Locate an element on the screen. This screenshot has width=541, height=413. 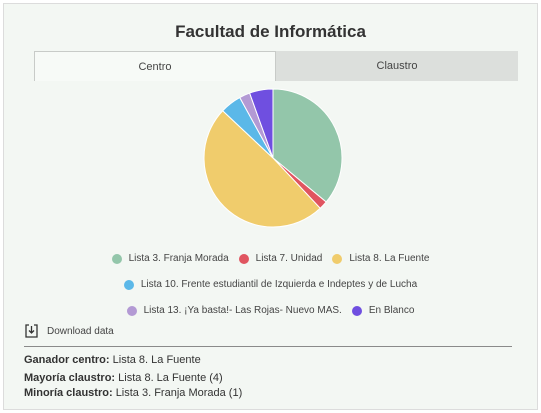
tab-claustro: Claustro is located at coordinates (397, 66).